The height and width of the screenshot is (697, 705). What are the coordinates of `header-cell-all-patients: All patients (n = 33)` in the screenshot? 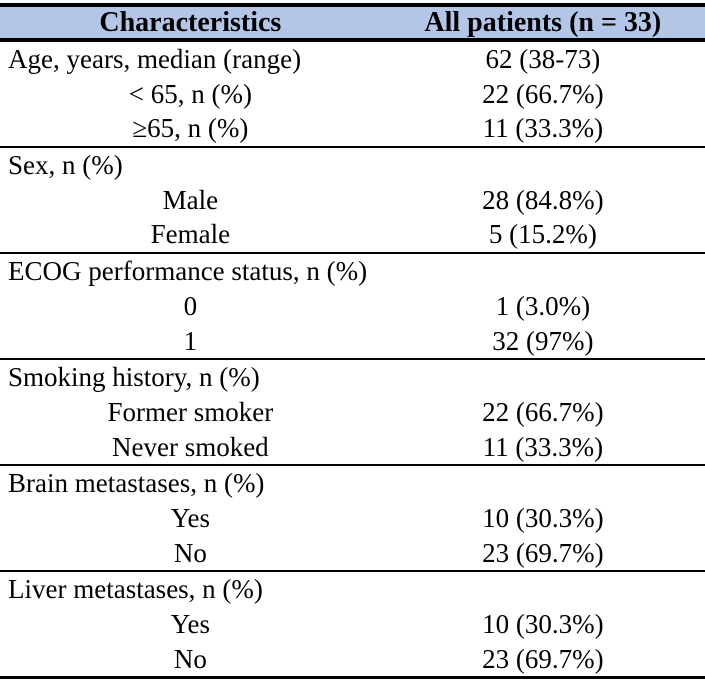 It's located at (543, 22).